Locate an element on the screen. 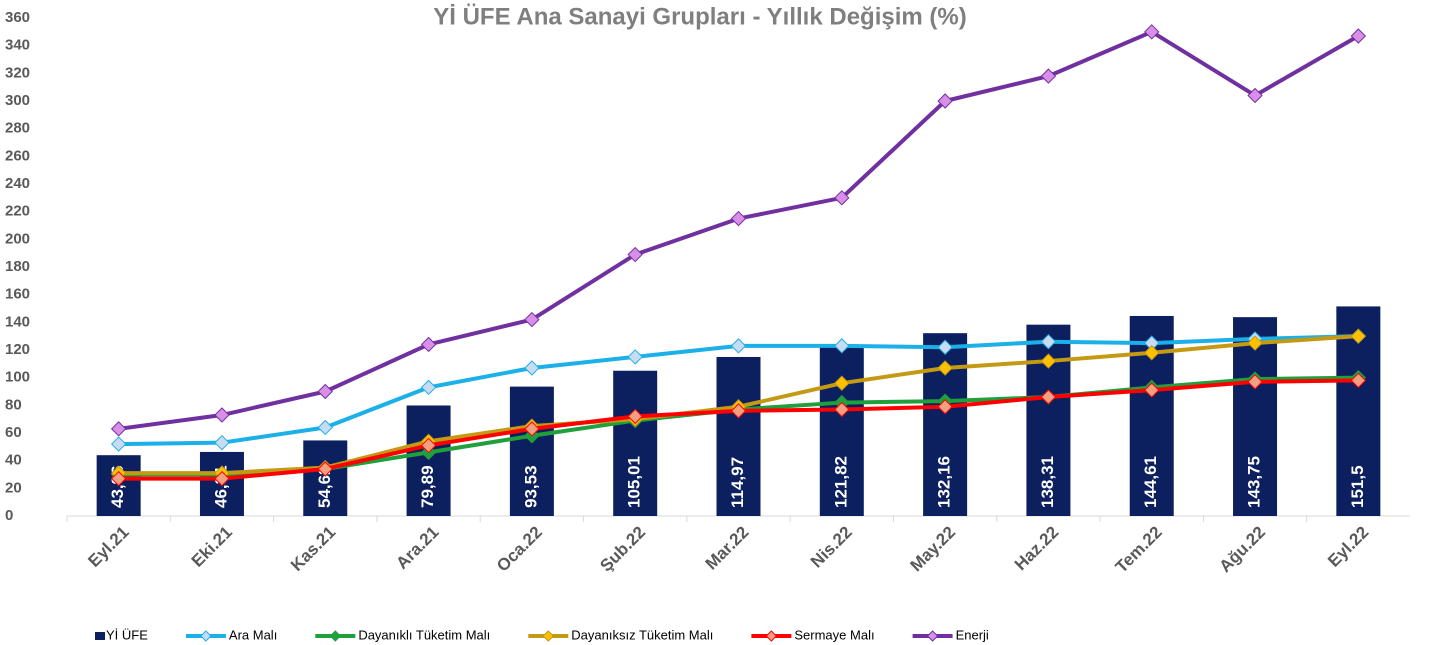 The height and width of the screenshot is (645, 1430). x-tick-label: Şub.22 is located at coordinates (622, 549).